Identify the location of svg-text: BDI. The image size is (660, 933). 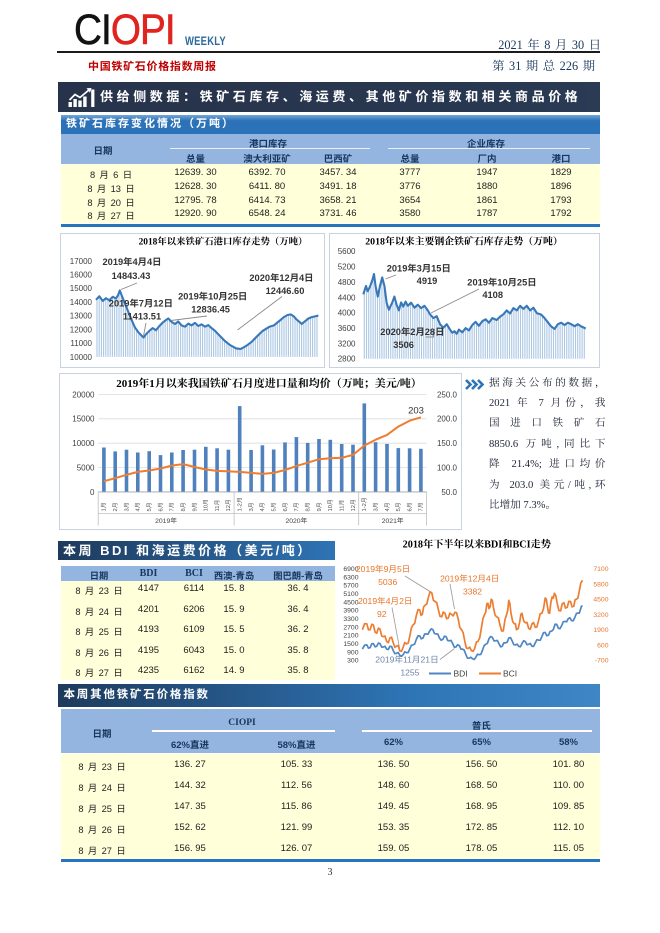
(461, 673).